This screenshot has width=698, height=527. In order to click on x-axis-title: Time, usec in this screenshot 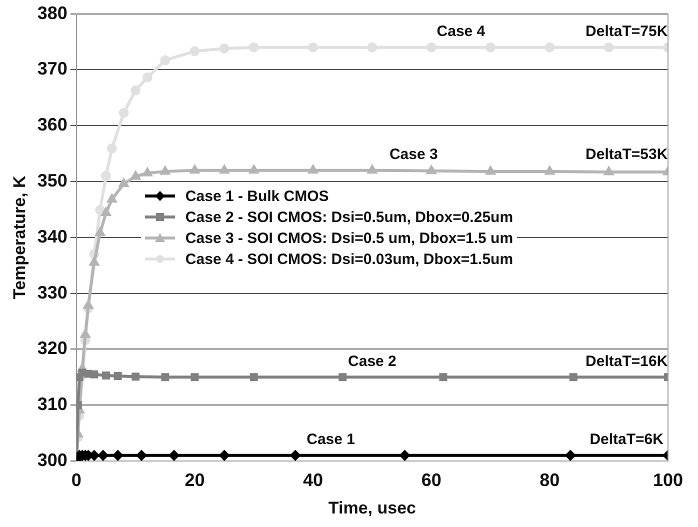, I will do `click(372, 508)`.